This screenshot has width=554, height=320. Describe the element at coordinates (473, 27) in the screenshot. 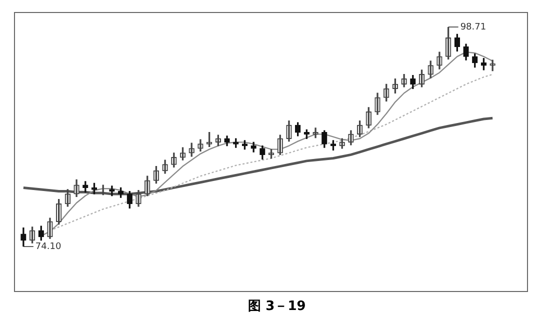

I see `annotation: 98.71` at that location.